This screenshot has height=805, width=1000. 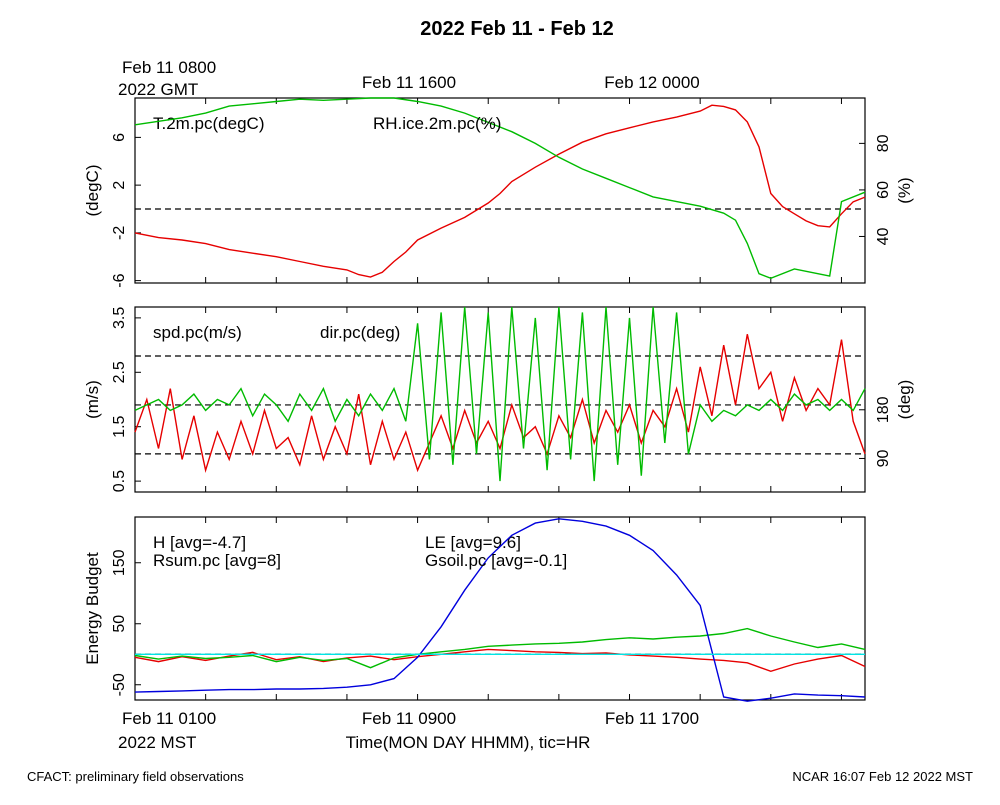 What do you see at coordinates (199, 542) in the screenshot?
I see `legend-entry-h: H [avg=-4.7]` at bounding box center [199, 542].